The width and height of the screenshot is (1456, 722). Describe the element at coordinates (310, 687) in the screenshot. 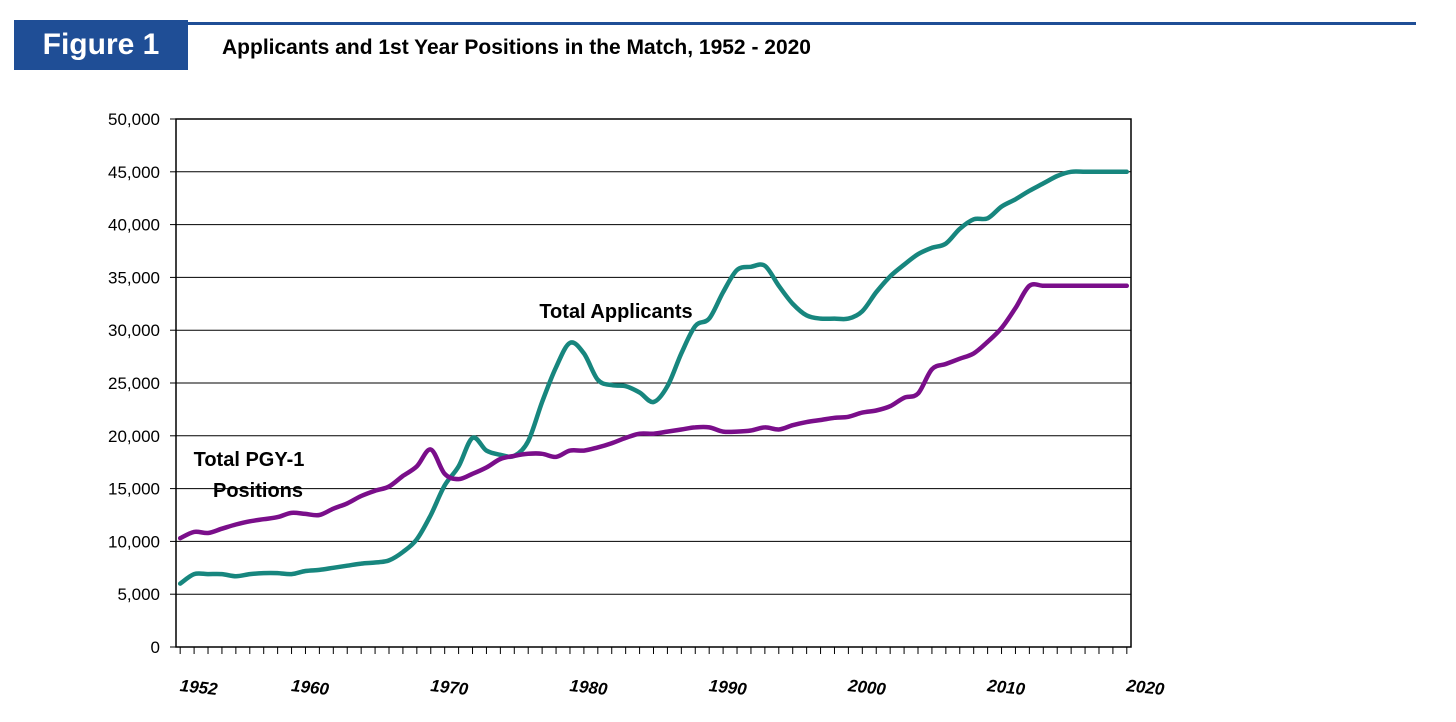

I see `x-tick-label: 1960` at that location.